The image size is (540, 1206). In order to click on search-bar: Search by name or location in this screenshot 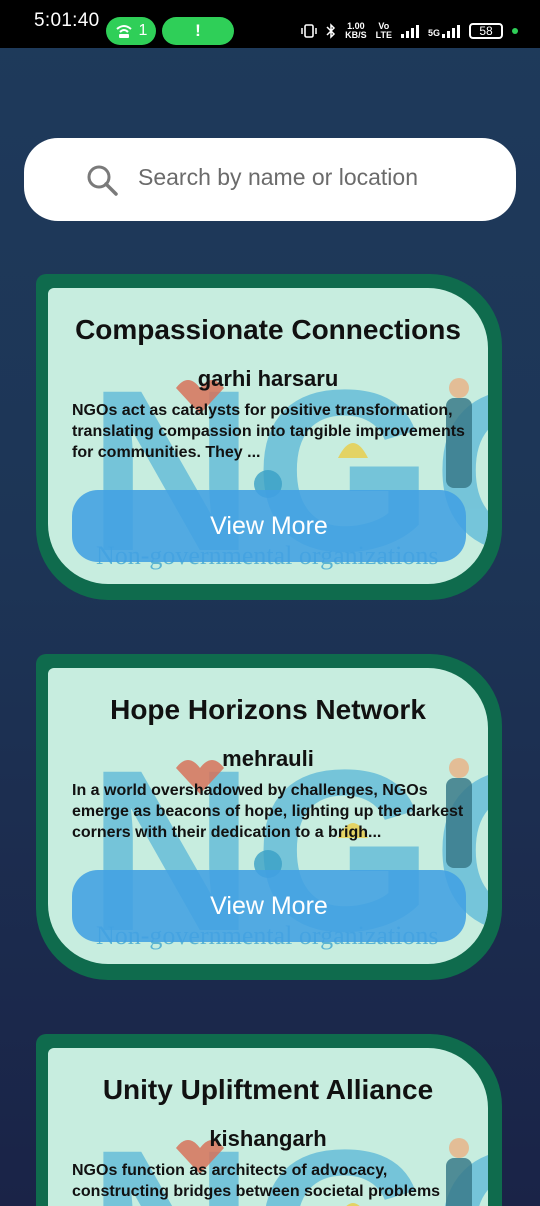, I will do `click(270, 179)`.